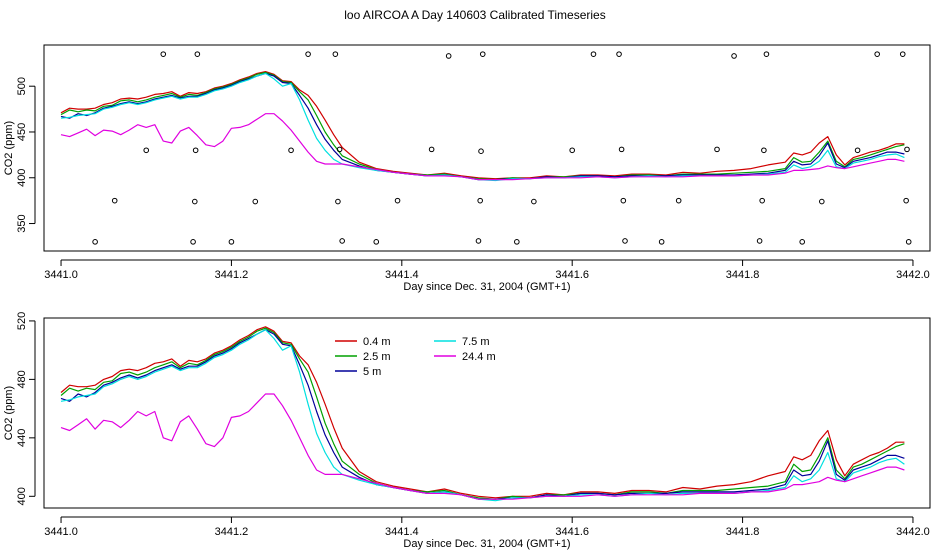 The width and height of the screenshot is (950, 555). Describe the element at coordinates (22, 86) in the screenshot. I see `y-tick-label: 500` at that location.